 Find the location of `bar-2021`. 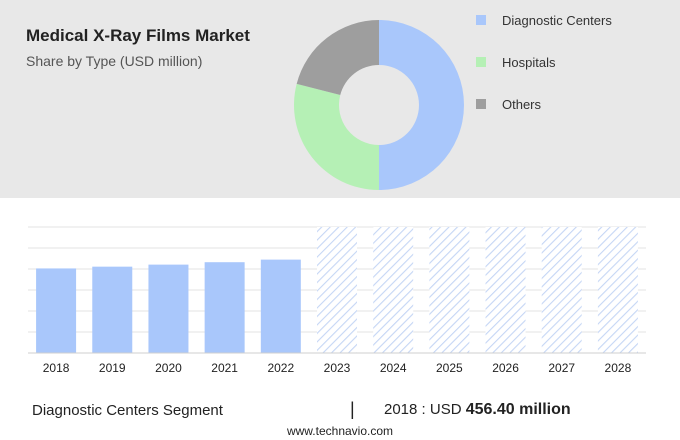

bar-2021 is located at coordinates (224, 307).